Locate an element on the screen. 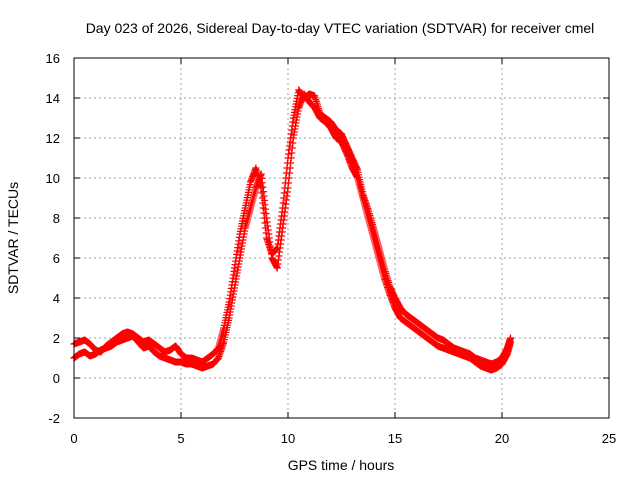  y-tick-label: -2 is located at coordinates (54, 418).